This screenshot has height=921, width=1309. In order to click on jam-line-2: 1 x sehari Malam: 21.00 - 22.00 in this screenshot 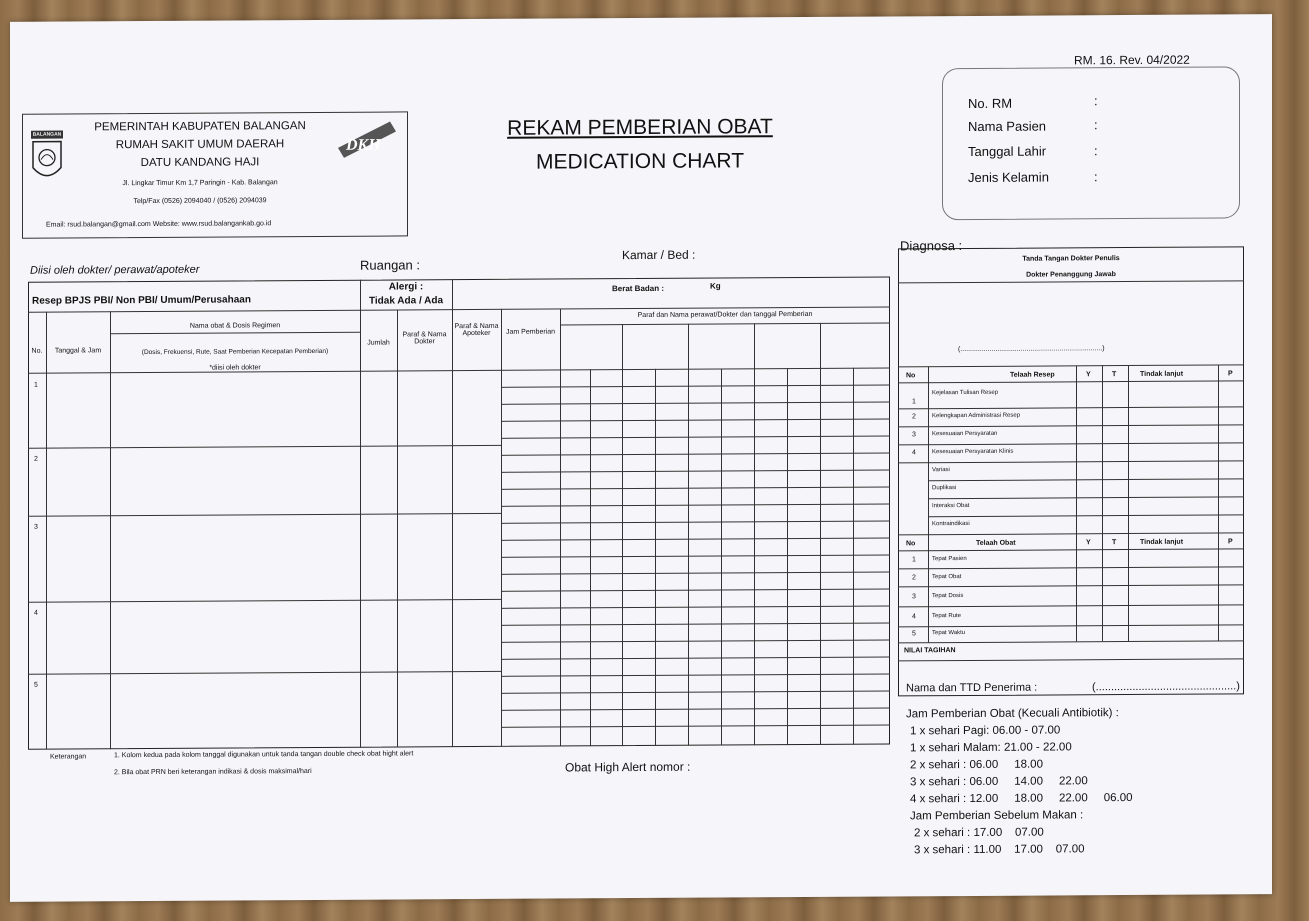, I will do `click(991, 748)`.